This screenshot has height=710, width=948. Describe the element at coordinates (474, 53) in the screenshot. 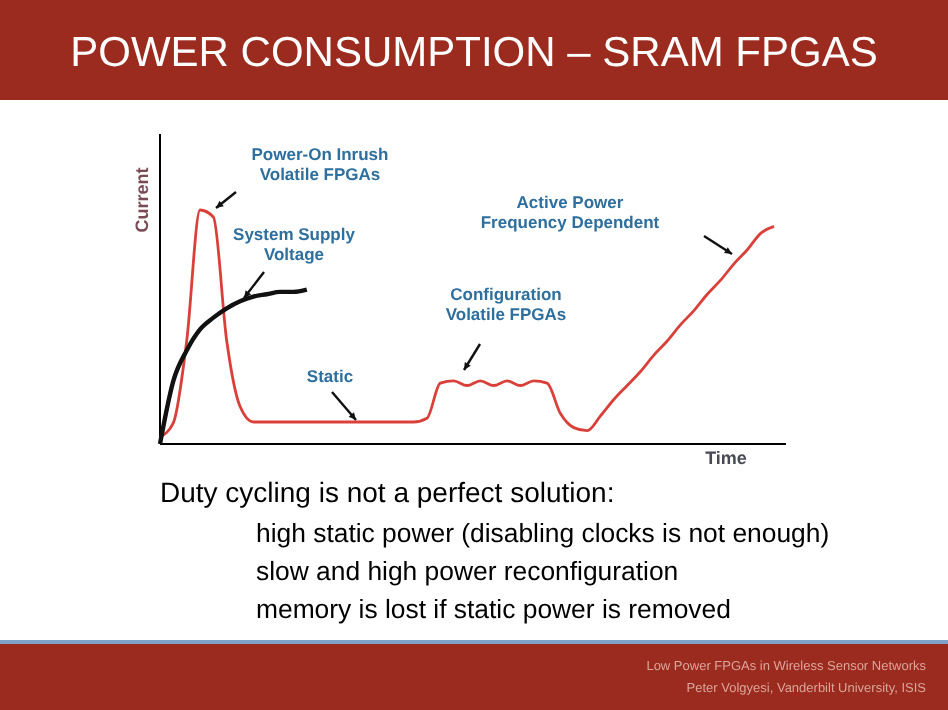

I see `chart-title: POWER CONSUMPTION – SRAM FPGAS` at that location.